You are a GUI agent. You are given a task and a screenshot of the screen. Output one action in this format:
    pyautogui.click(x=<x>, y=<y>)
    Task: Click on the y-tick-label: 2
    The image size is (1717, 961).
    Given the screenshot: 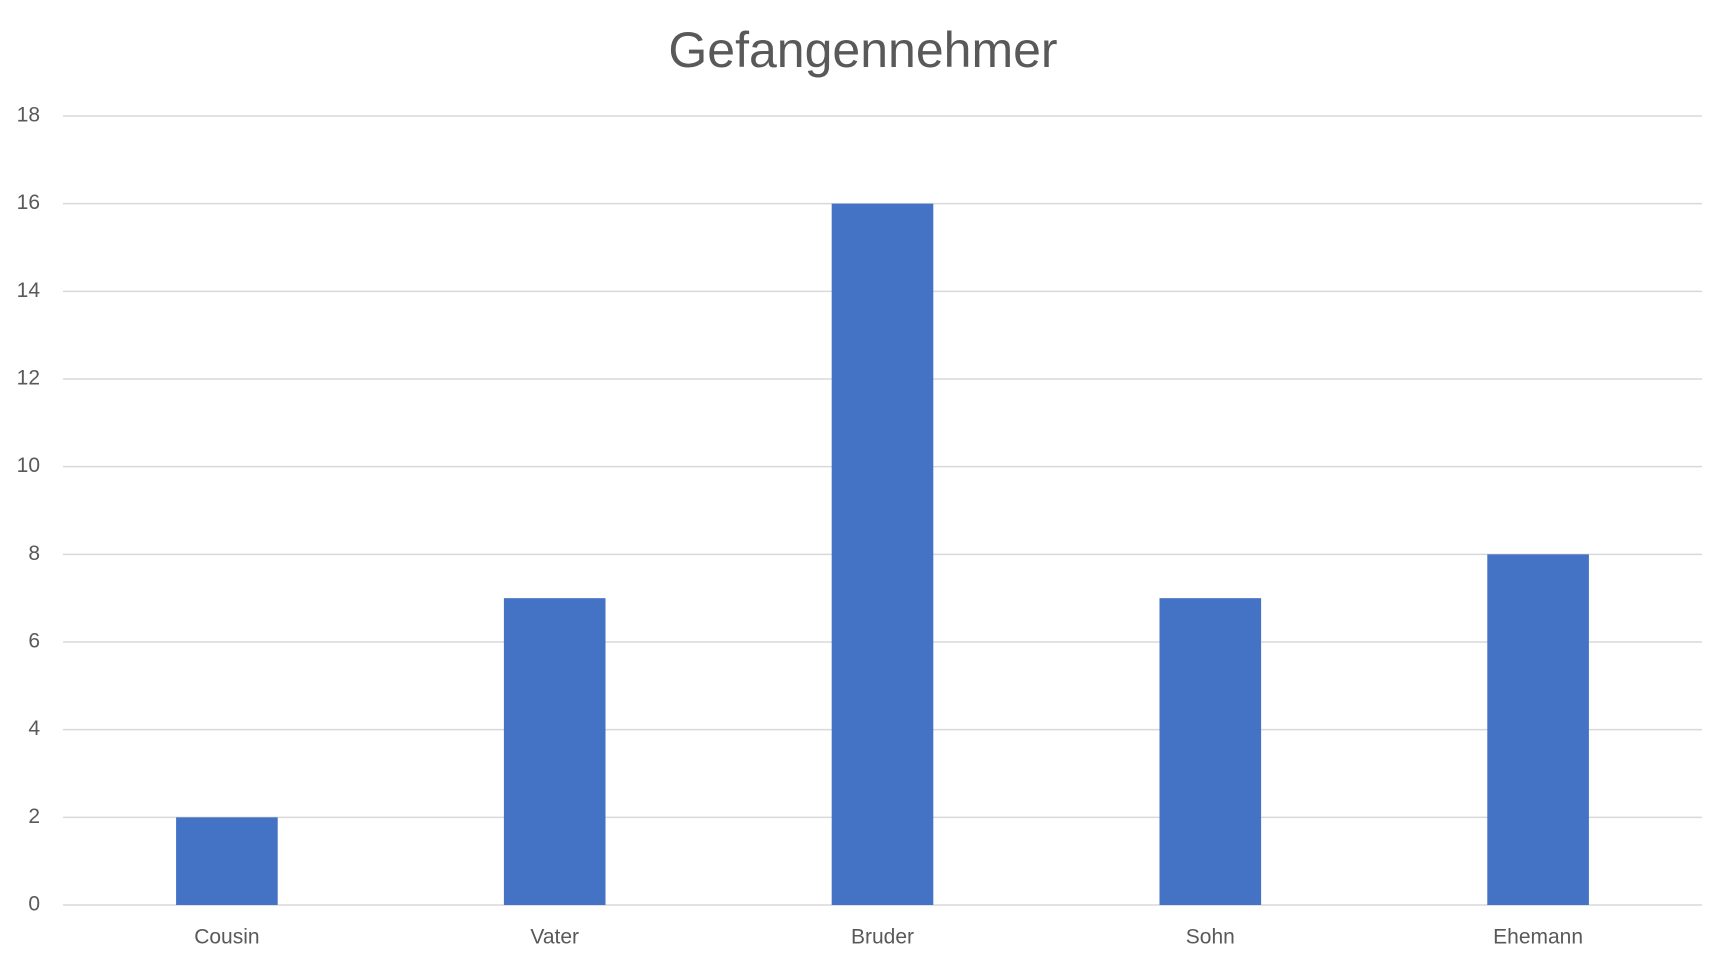 What is the action you would take?
    pyautogui.click(x=34, y=816)
    